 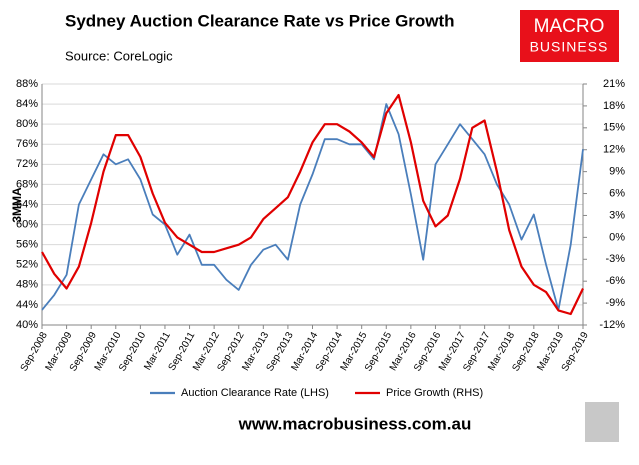 I want to click on y-tick-label: 48%, so click(x=27, y=285).